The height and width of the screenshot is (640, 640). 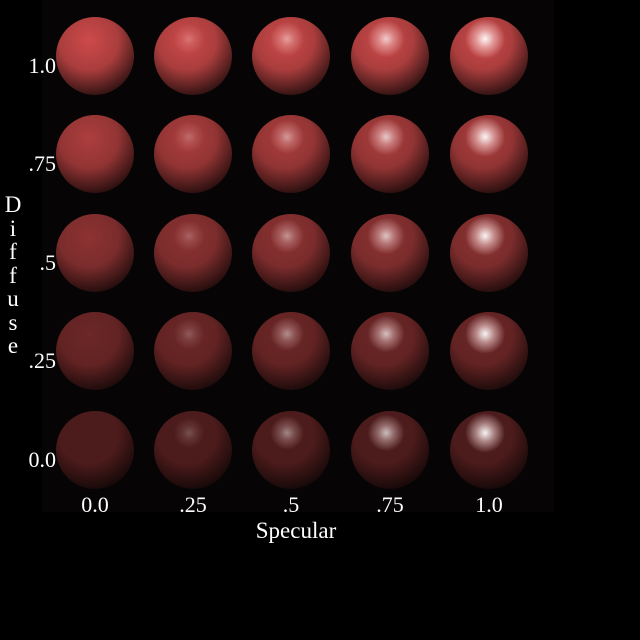 What do you see at coordinates (42, 163) in the screenshot?
I see `diffuse-tick-label: .75` at bounding box center [42, 163].